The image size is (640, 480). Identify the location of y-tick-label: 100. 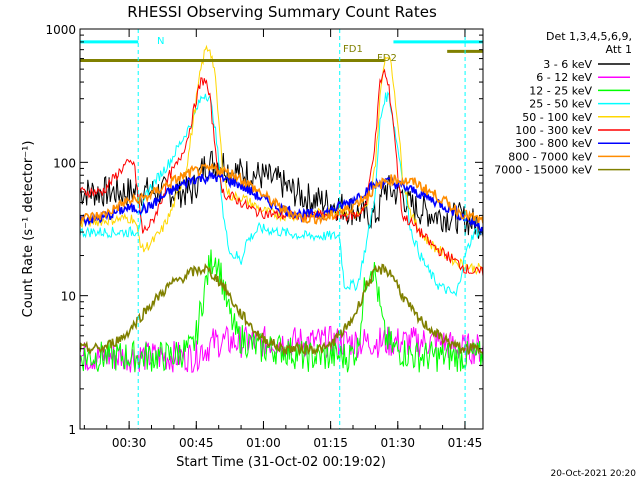
(64, 163).